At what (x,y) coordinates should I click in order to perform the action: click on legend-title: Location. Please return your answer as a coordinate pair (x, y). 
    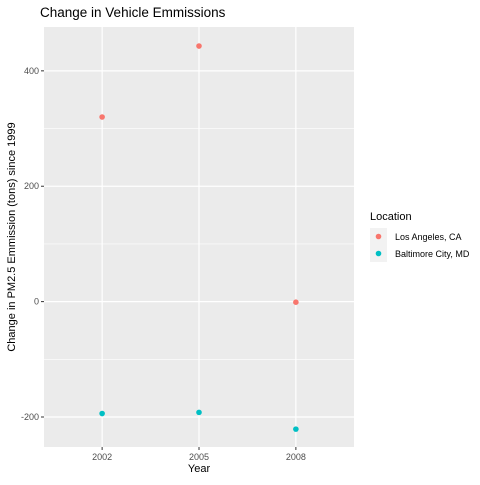
    Looking at the image, I should click on (391, 217).